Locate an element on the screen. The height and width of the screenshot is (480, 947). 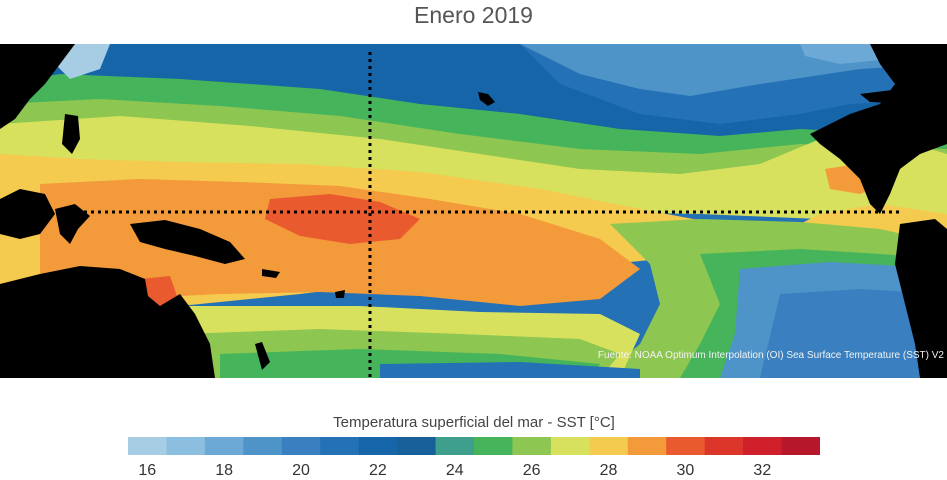
colorbar-tick-label: 22 is located at coordinates (377, 470).